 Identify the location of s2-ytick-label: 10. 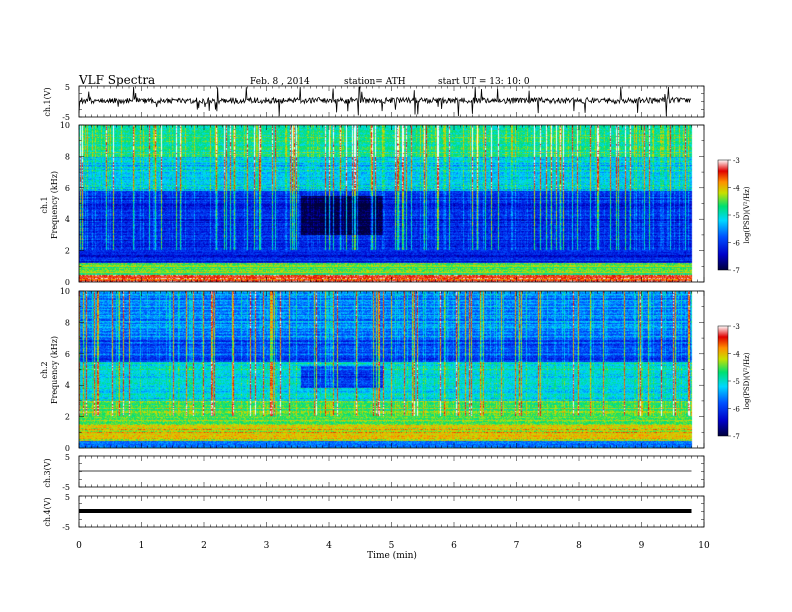
(65, 291).